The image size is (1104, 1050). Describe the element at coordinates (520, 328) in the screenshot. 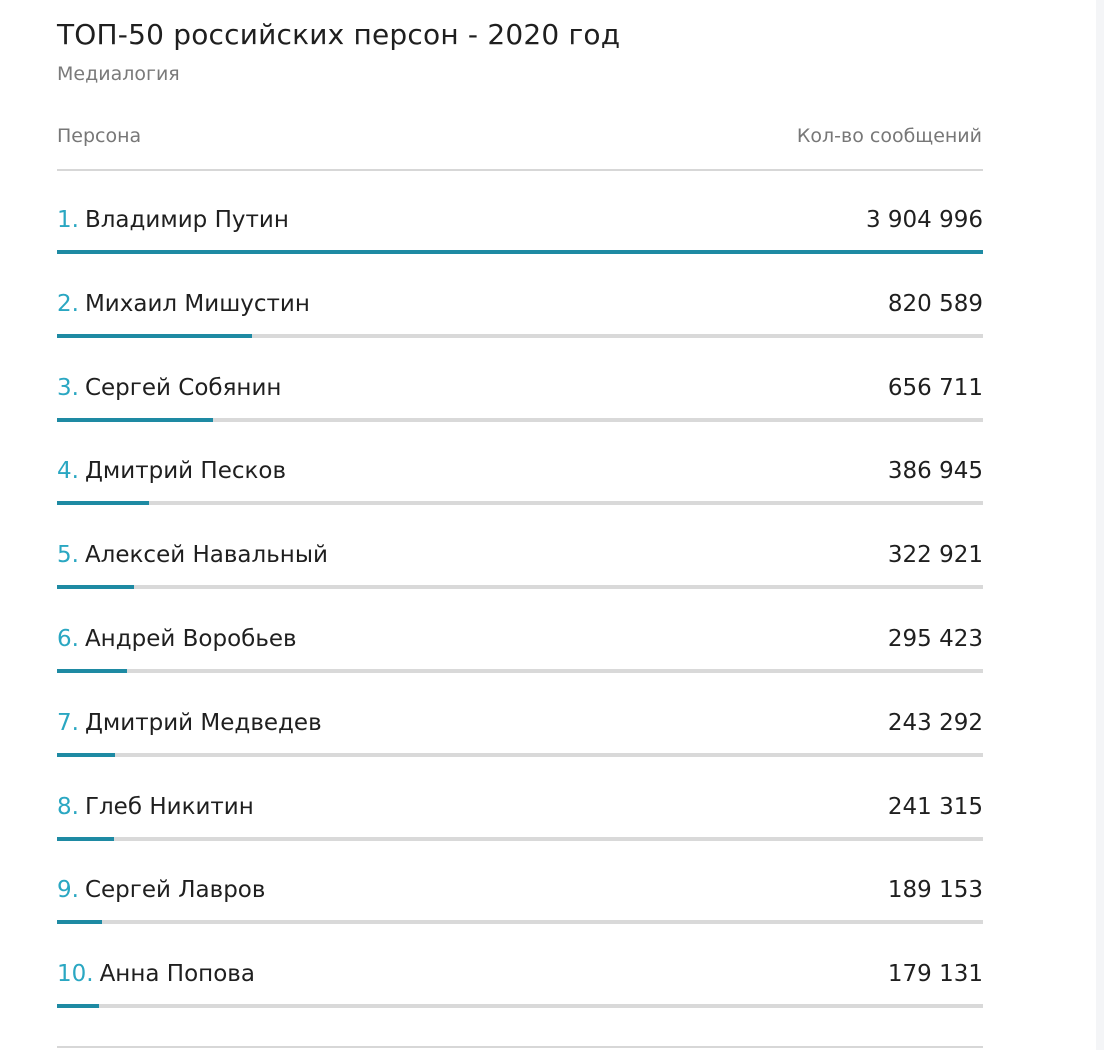

I see `ranking-row: 2. Михаил Мишустин 820 589` at that location.